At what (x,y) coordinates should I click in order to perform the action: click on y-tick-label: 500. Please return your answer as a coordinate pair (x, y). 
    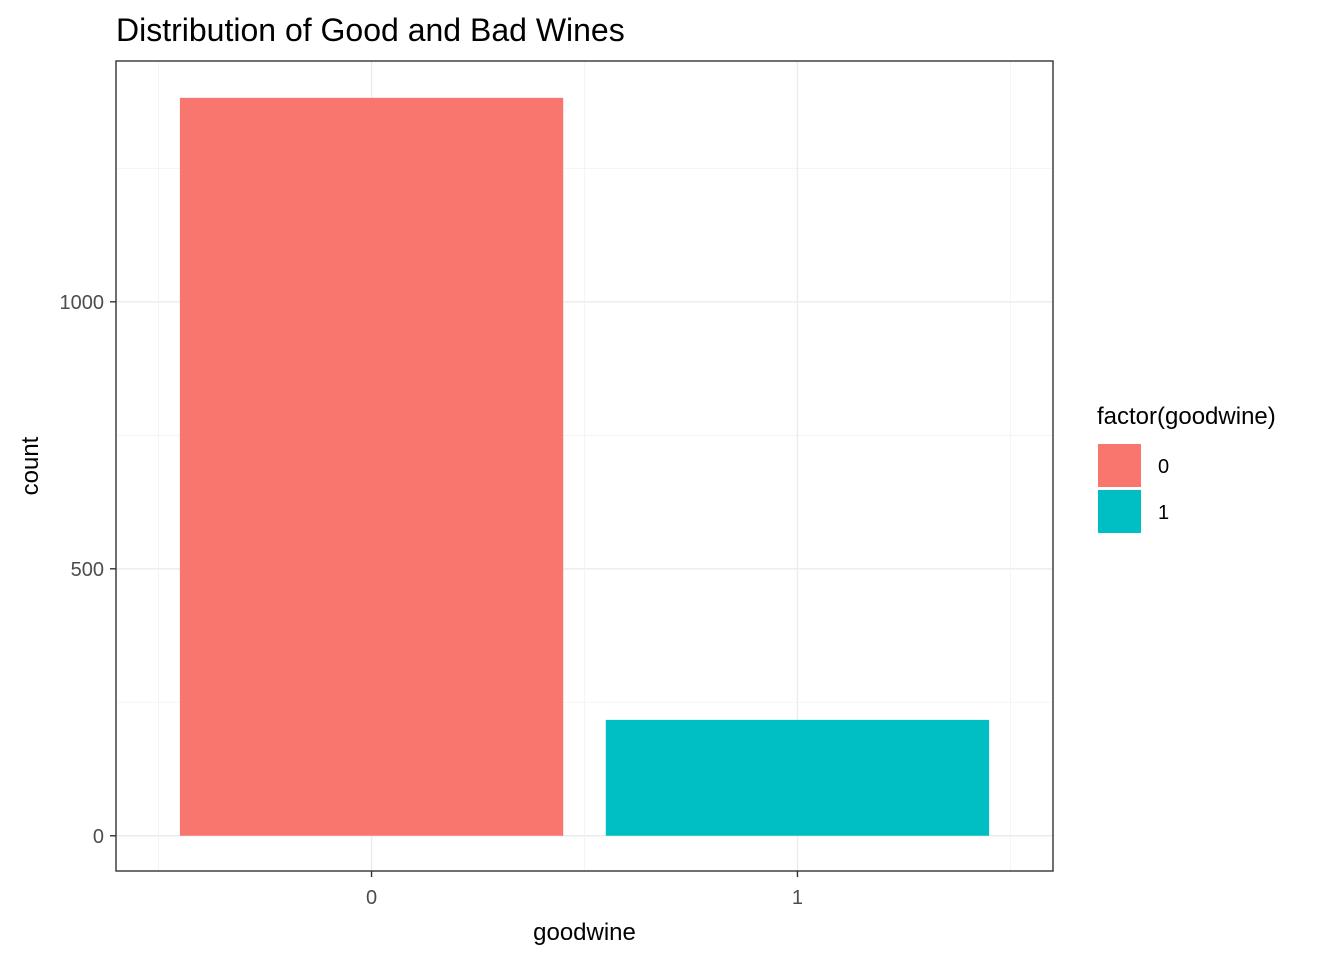
    Looking at the image, I should click on (87, 570).